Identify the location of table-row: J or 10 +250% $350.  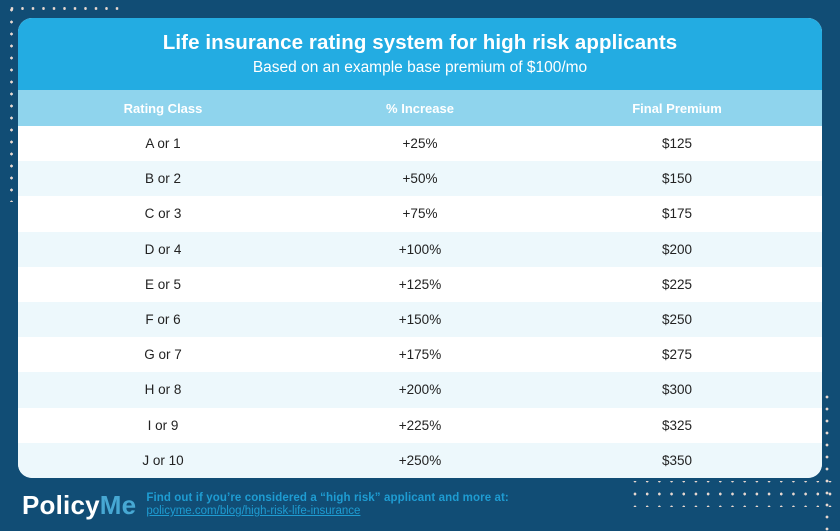
(420, 460).